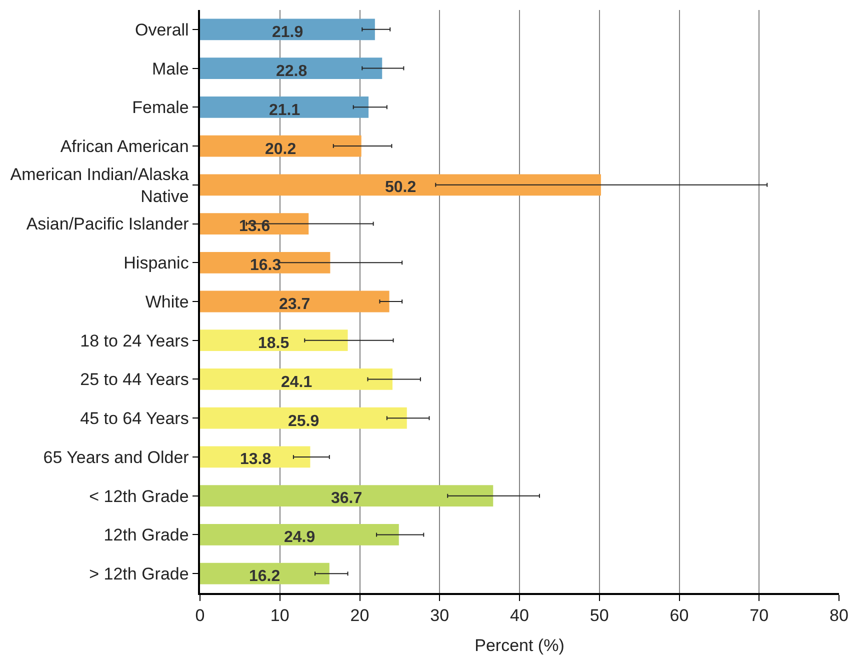 Image resolution: width=858 pixels, height=662 pixels. Describe the element at coordinates (139, 496) in the screenshot. I see `y-tick-label: < 12th Grade` at that location.